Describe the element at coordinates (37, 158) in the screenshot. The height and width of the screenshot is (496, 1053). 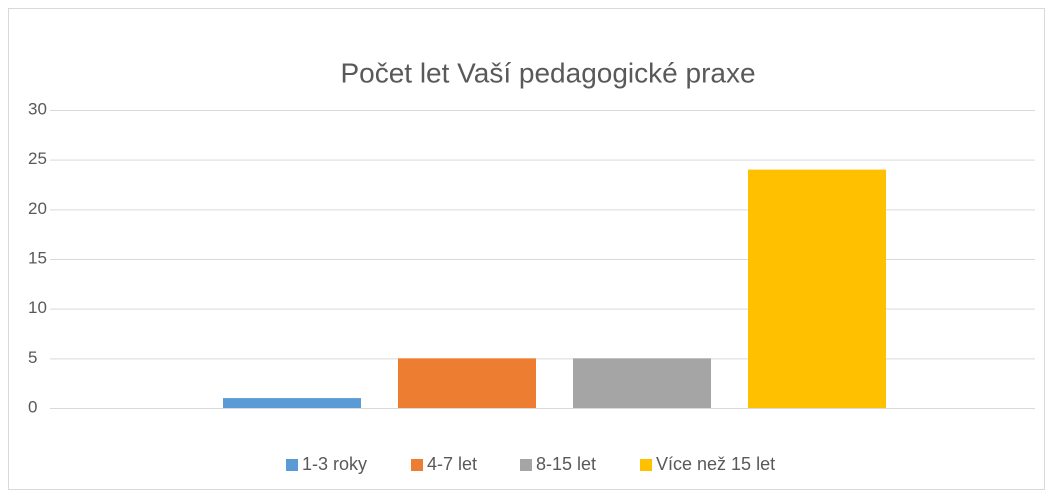
I see `y-tick-label: 25` at that location.